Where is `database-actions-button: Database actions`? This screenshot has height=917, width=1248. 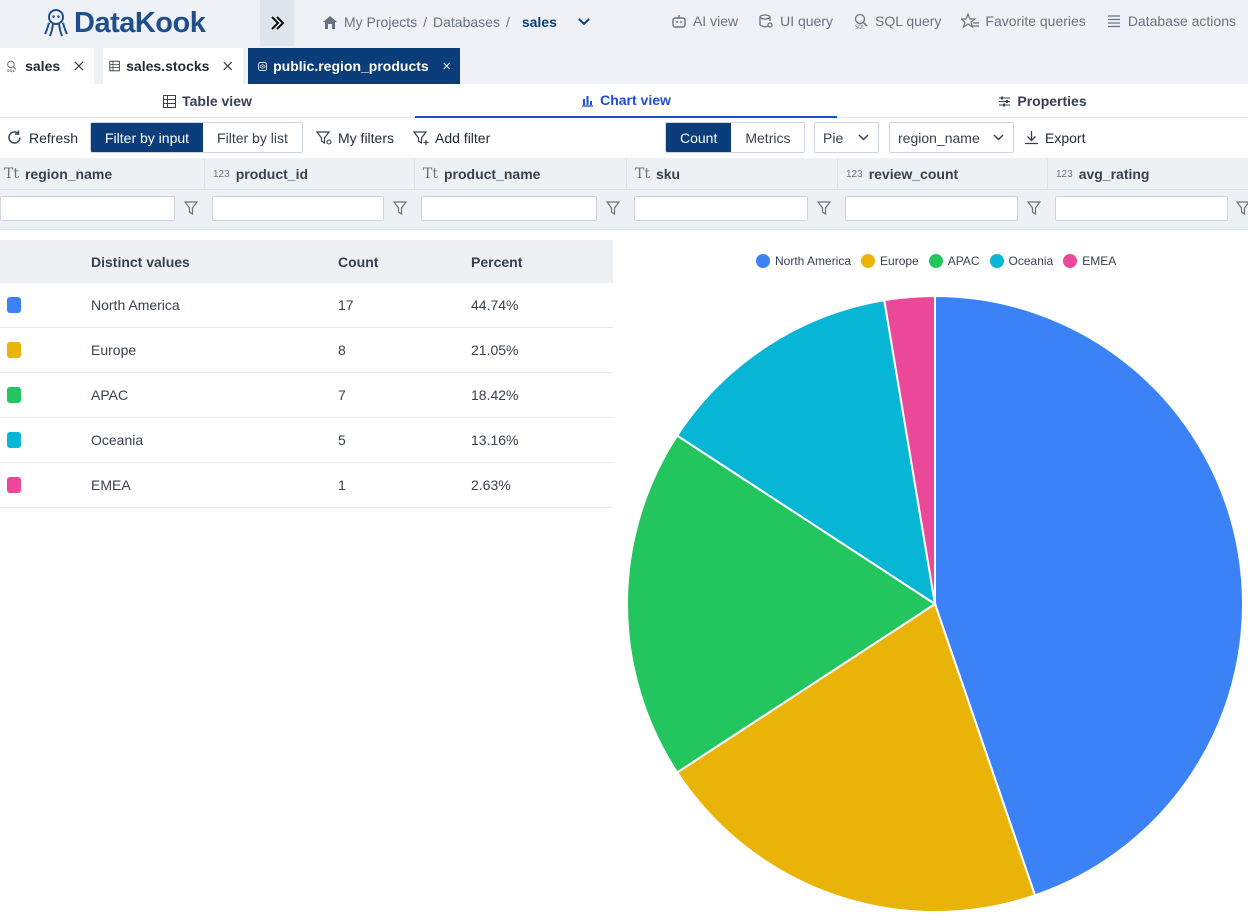
database-actions-button: Database actions is located at coordinates (1171, 21).